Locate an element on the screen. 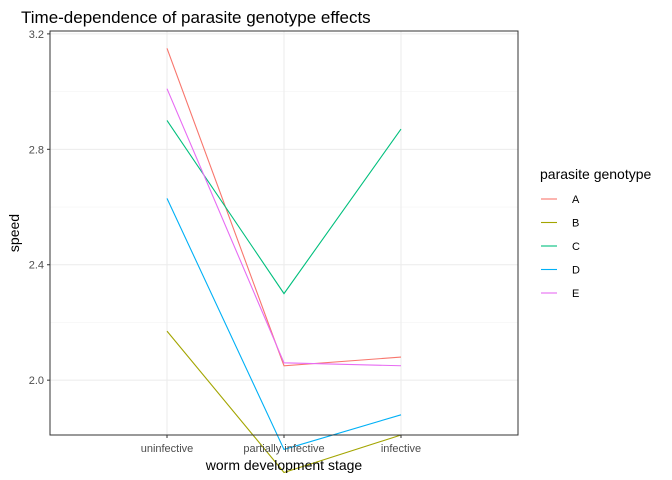 The height and width of the screenshot is (480, 672). x-tick-label: uninfective is located at coordinates (167, 449).